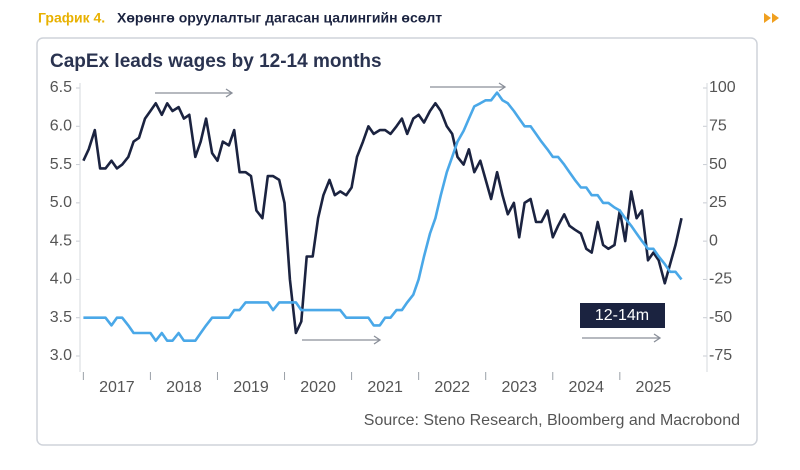  Describe the element at coordinates (117, 387) in the screenshot. I see `x-tick-label: 2017` at that location.